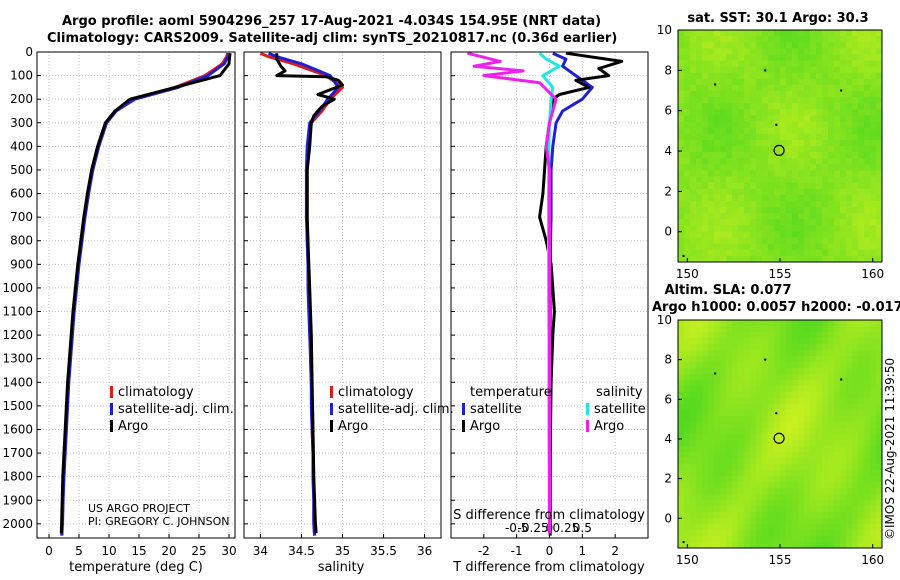 The height and width of the screenshot is (580, 900). I want to click on legend-swatch-satellite, so click(111, 409).